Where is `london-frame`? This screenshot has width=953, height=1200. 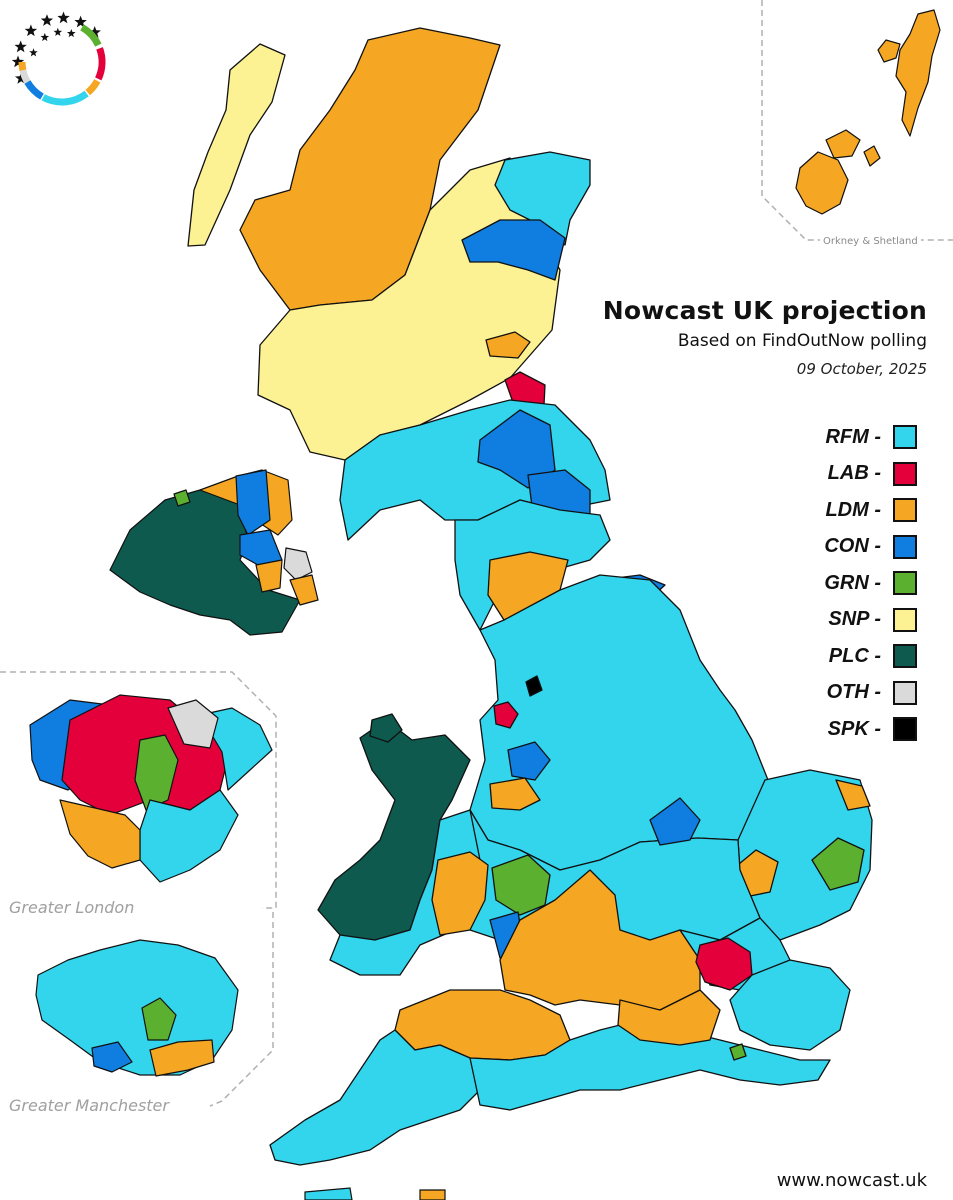 london-frame is located at coordinates (138, 790).